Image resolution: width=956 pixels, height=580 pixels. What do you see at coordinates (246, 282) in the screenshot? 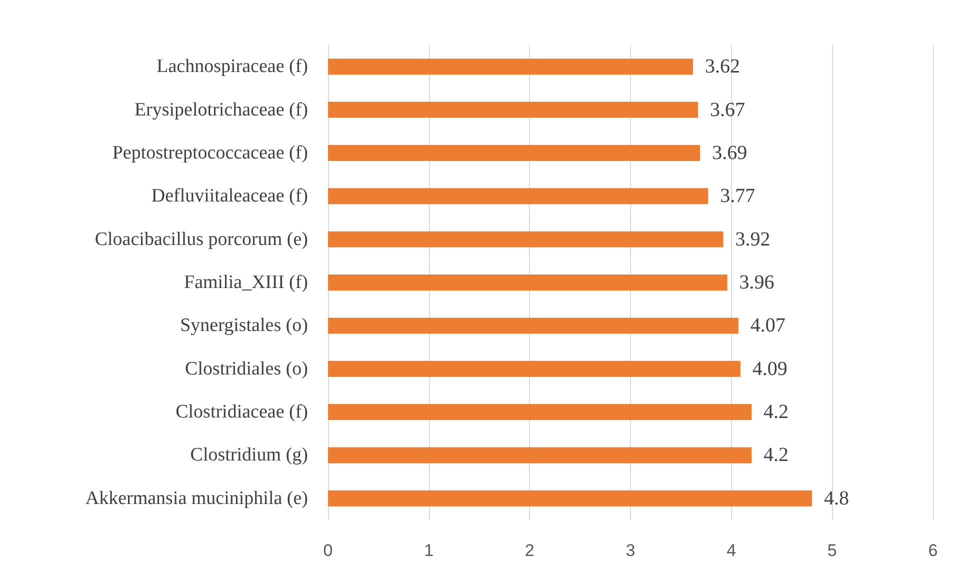
I see `y-tick-label: Familia_XIII (f)` at bounding box center [246, 282].